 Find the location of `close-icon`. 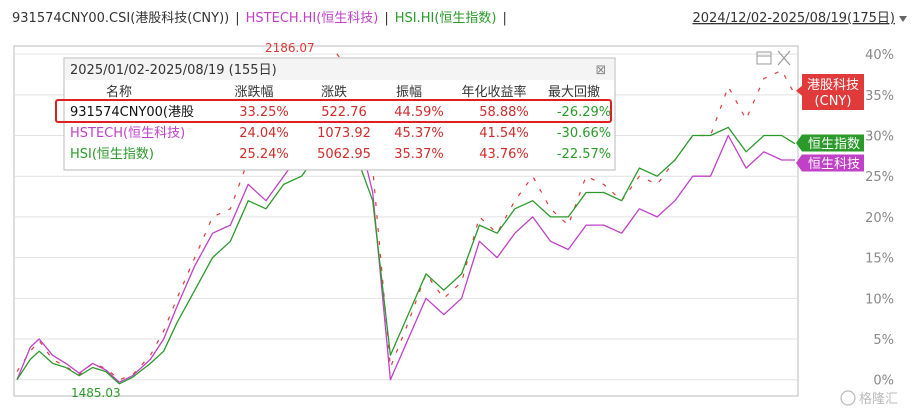

close-icon is located at coordinates (784, 58).